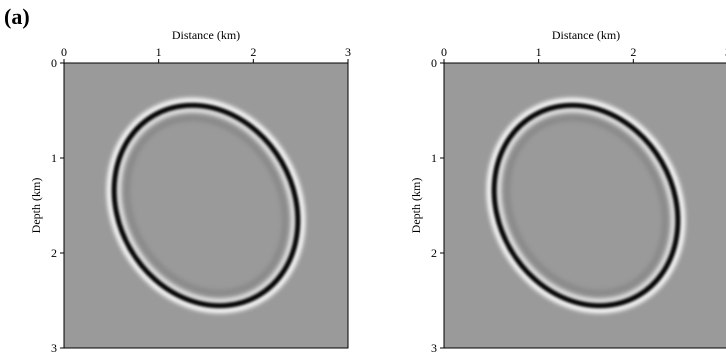 The width and height of the screenshot is (726, 352). What do you see at coordinates (17, 16) in the screenshot?
I see `panel-label: (a)` at bounding box center [17, 16].